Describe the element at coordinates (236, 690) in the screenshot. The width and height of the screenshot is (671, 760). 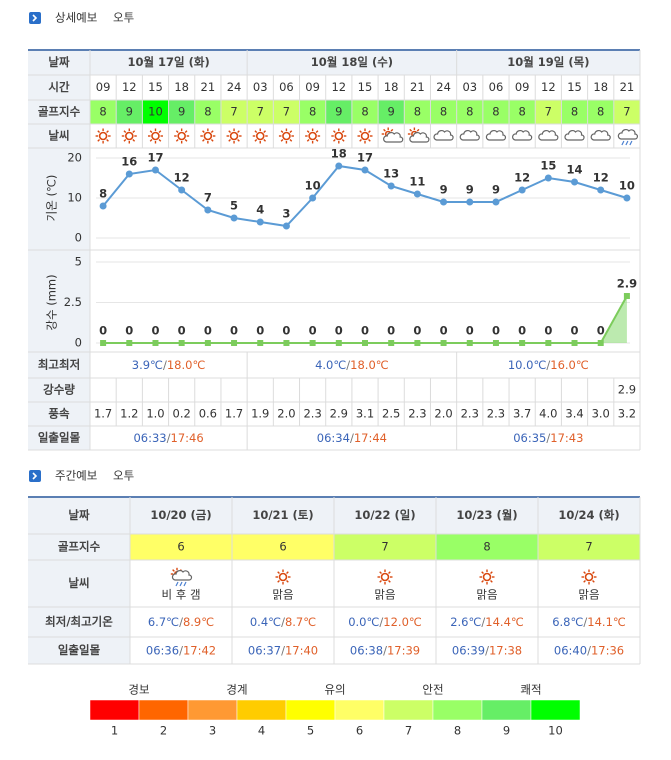
I see `legend-label: 경계` at that location.